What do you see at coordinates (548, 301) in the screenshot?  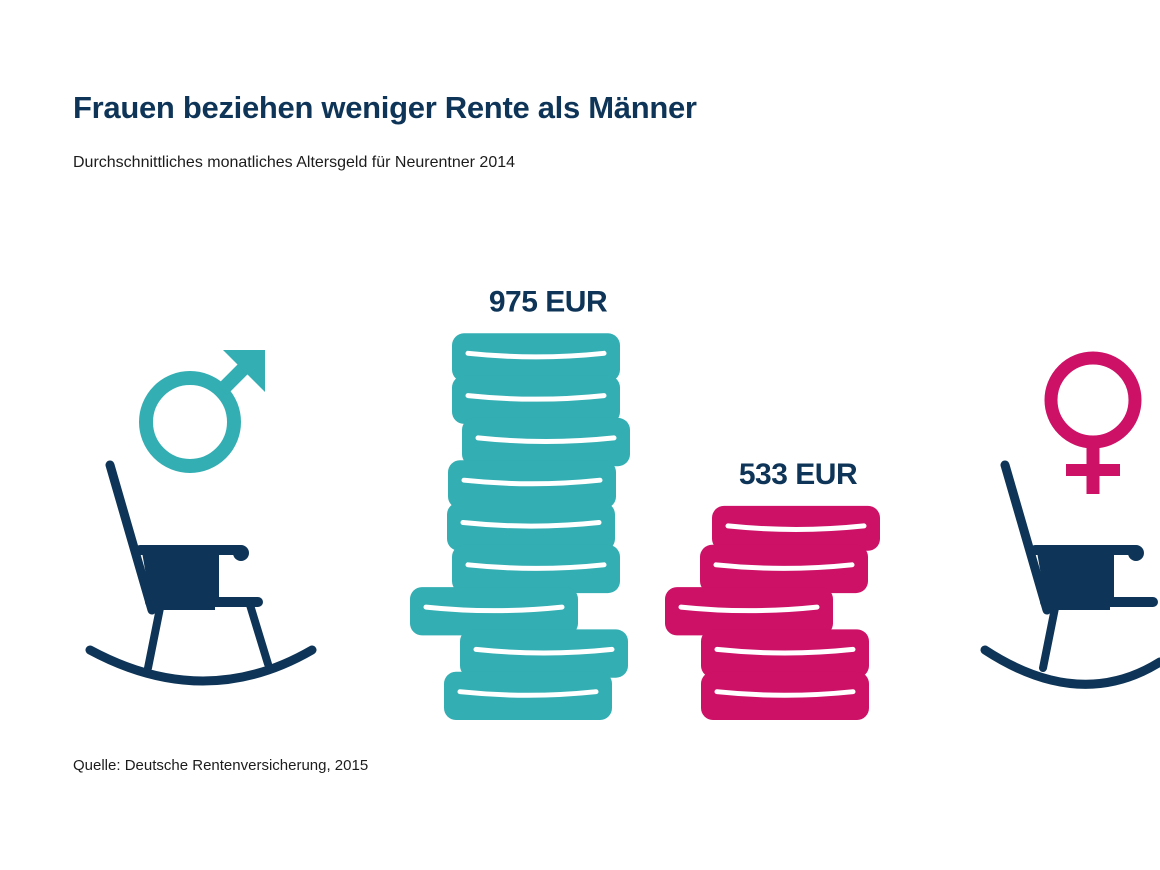 I see `value-label-men: 975 EUR` at bounding box center [548, 301].